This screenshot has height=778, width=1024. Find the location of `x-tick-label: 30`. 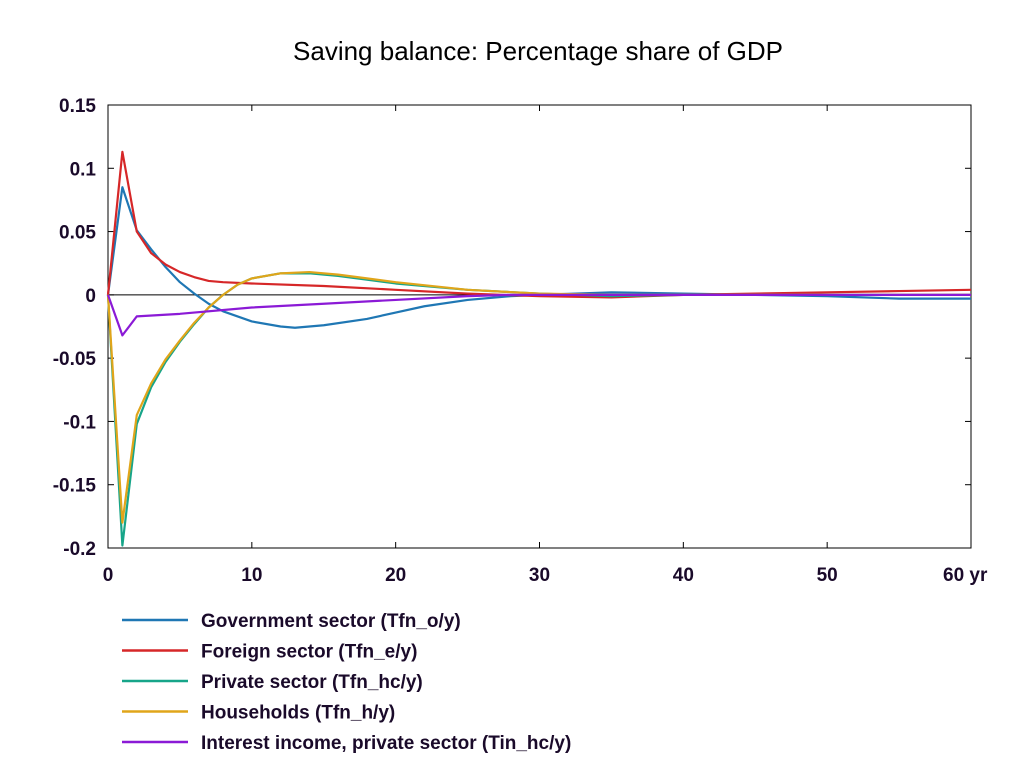

x-tick-label: 30 is located at coordinates (539, 575).